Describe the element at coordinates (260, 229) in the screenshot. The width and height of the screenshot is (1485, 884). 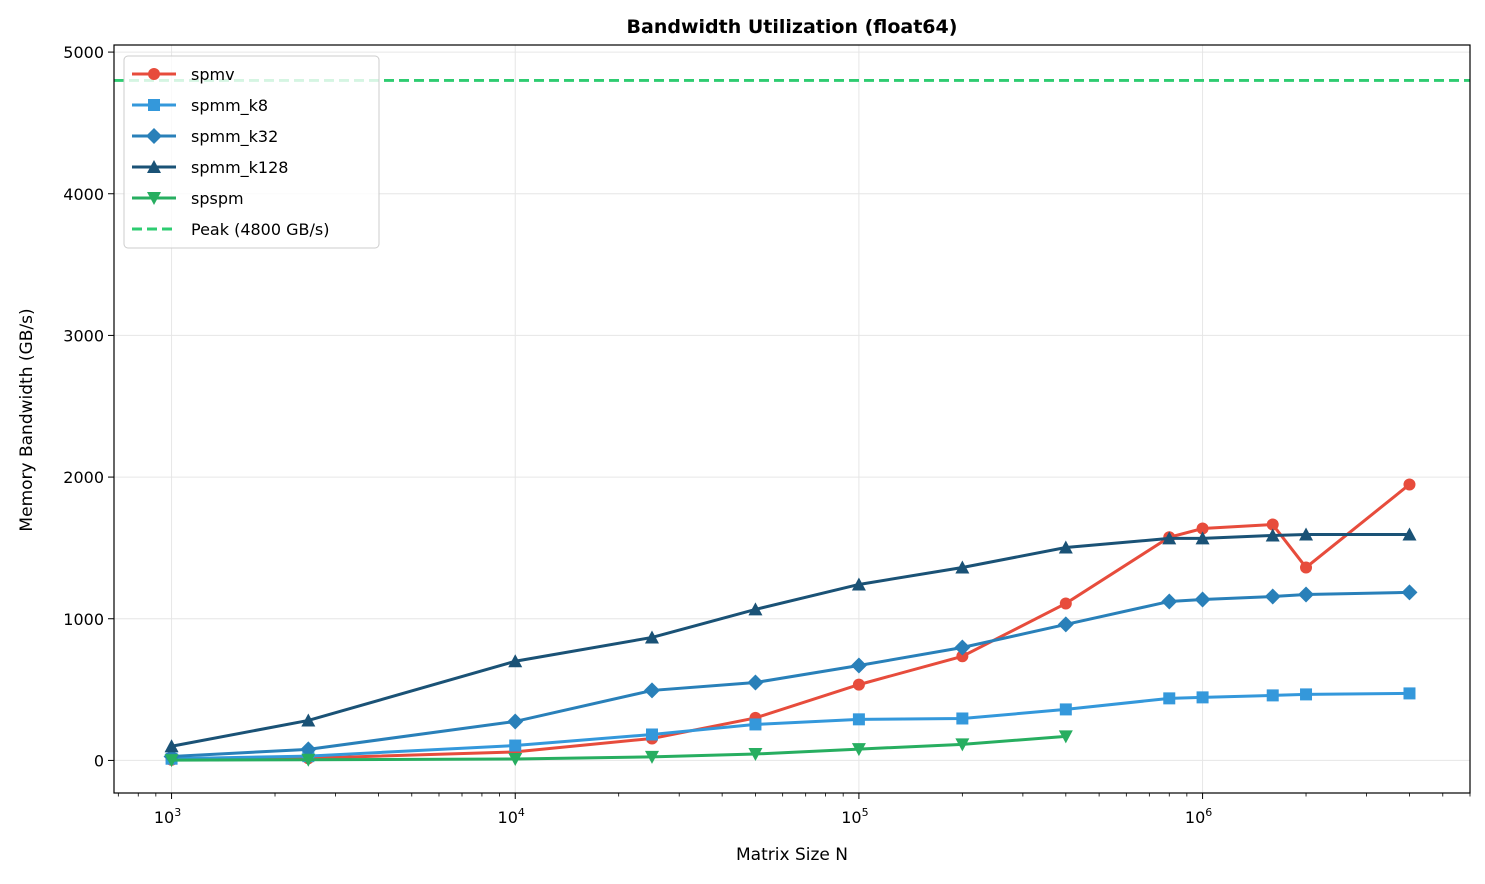
I see `legend-label: Peak (4800 GB/s)` at that location.